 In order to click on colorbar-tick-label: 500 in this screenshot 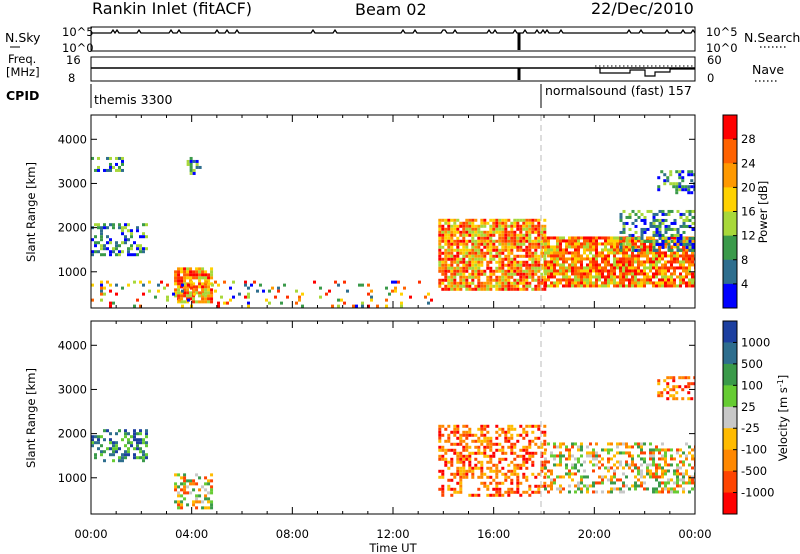, I will do `click(752, 364)`.